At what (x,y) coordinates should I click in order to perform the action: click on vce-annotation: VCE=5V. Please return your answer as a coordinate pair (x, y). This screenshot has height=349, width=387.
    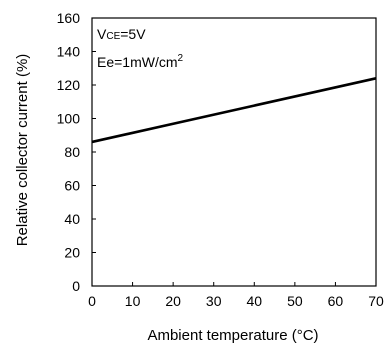
    Looking at the image, I should click on (121, 34).